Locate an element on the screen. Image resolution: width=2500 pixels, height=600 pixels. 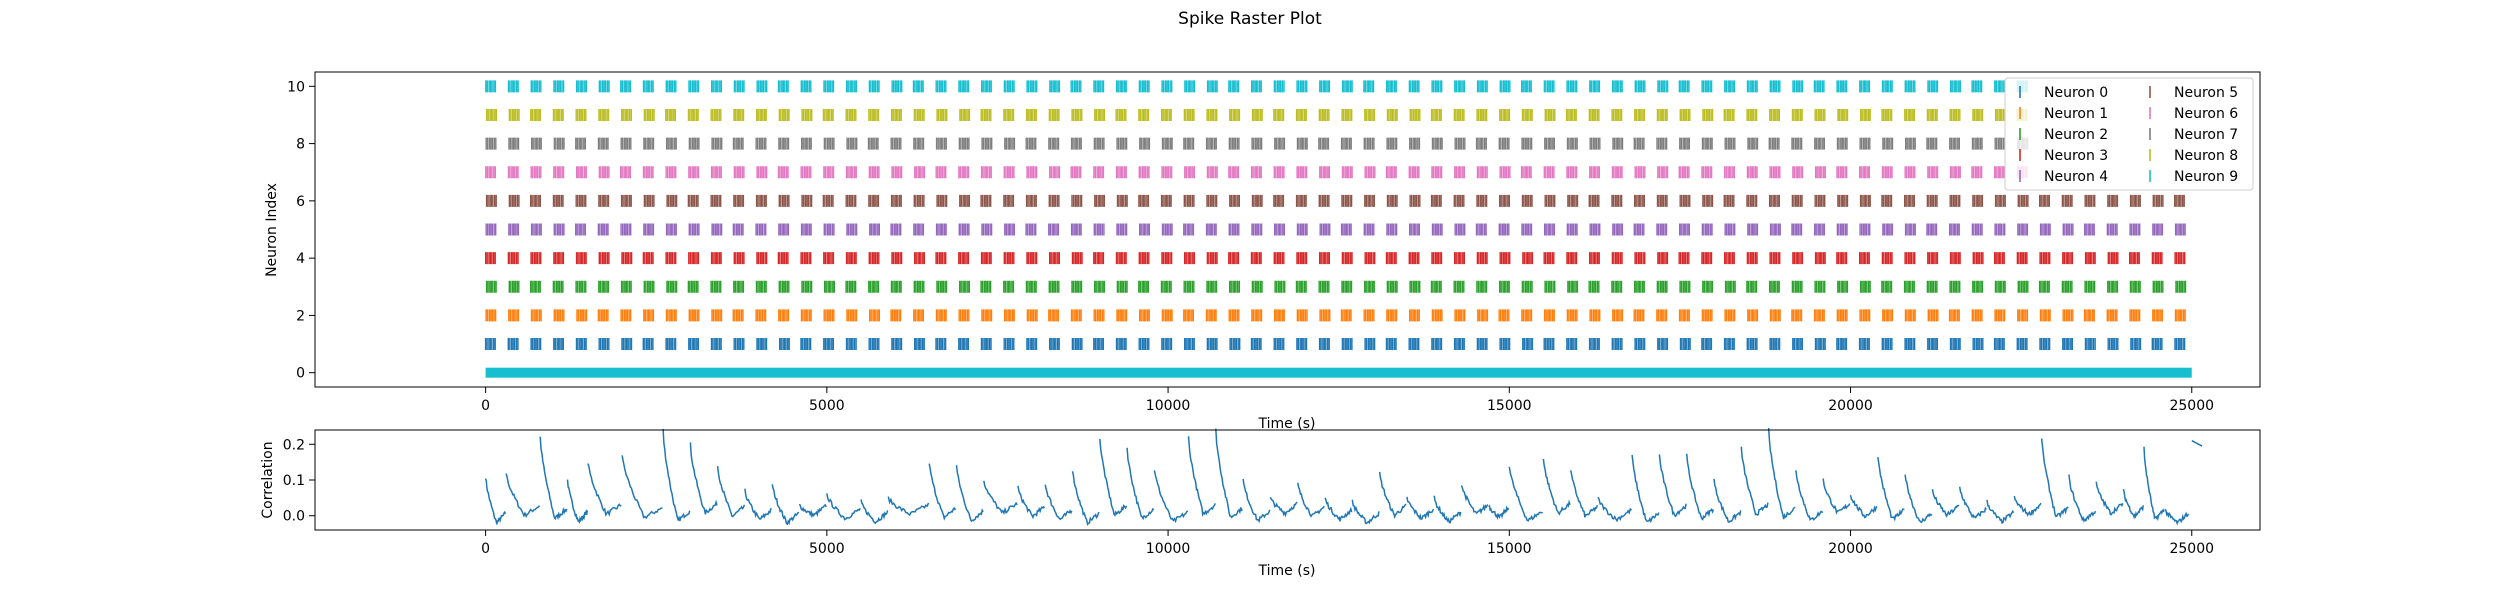
raster-y-tick-label-5: 10 is located at coordinates (296, 87).